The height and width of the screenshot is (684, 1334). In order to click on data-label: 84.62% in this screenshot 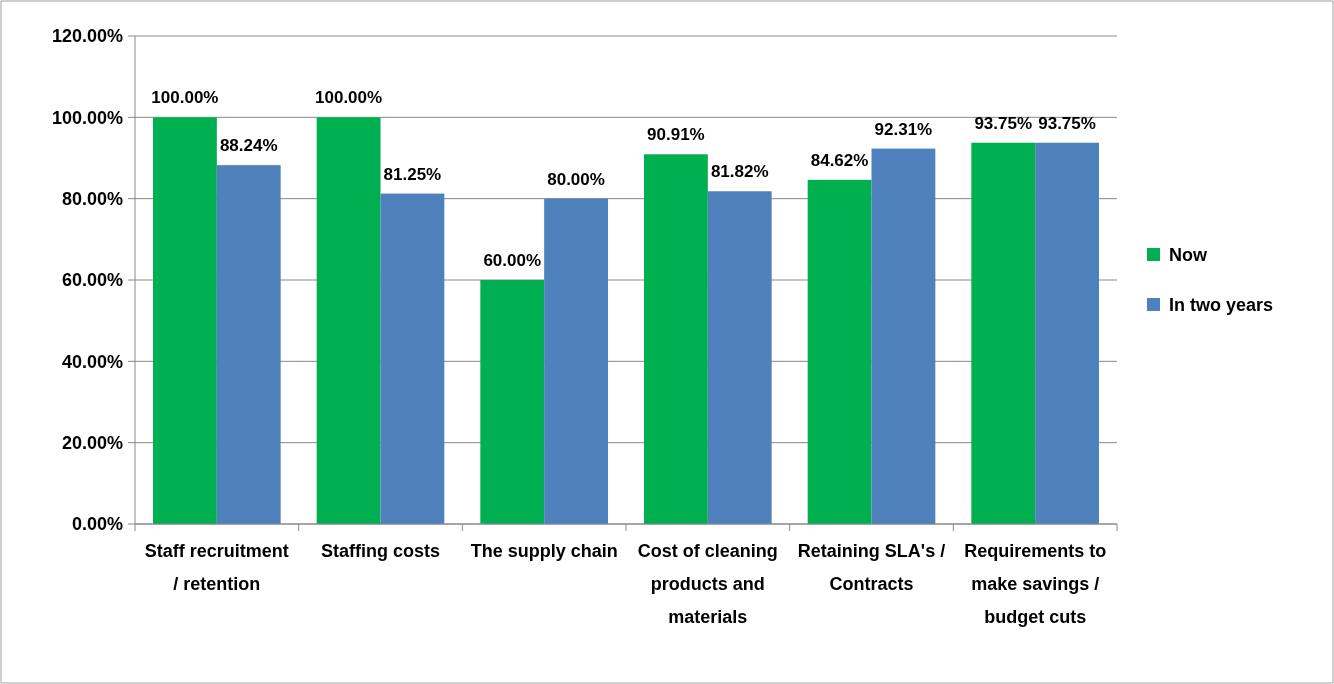, I will do `click(839, 160)`.